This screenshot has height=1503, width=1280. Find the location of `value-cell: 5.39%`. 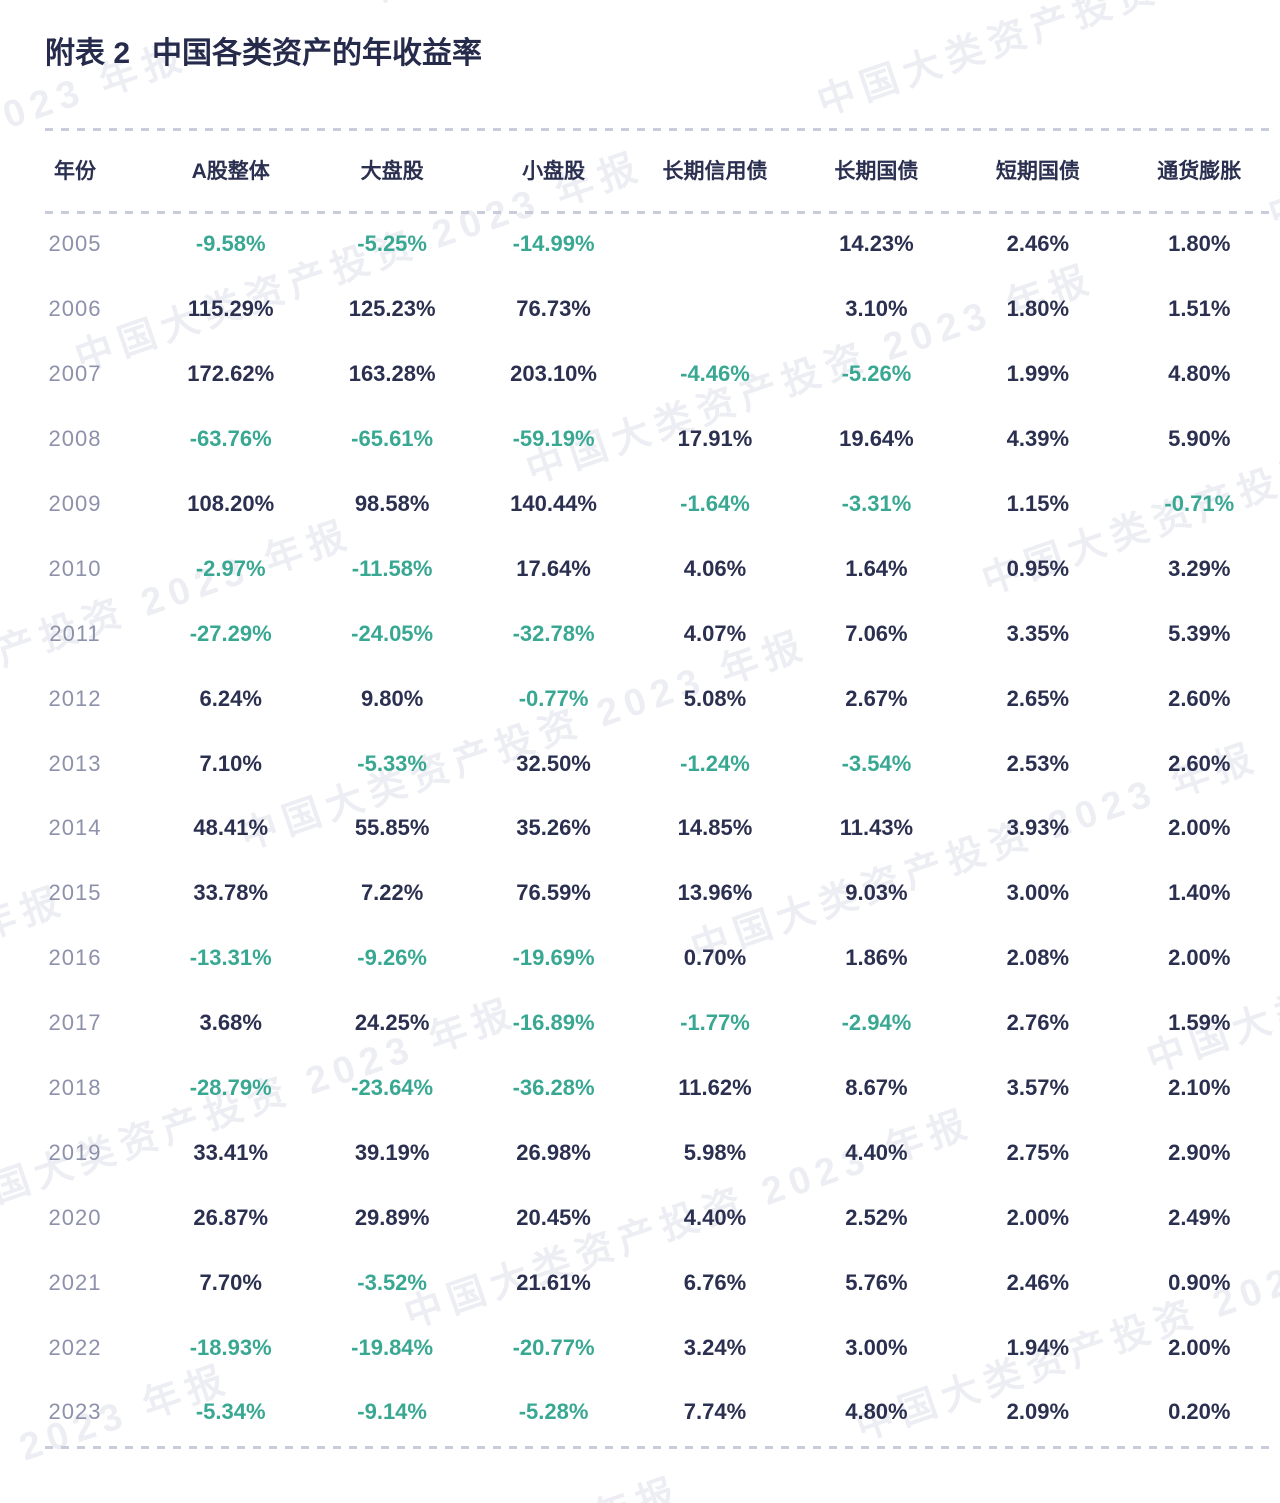

value-cell: 5.39% is located at coordinates (1199, 633).